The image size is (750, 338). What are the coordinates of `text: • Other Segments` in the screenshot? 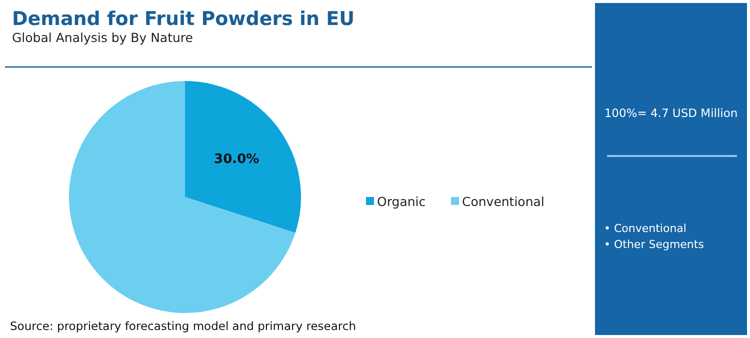 It's located at (654, 244).